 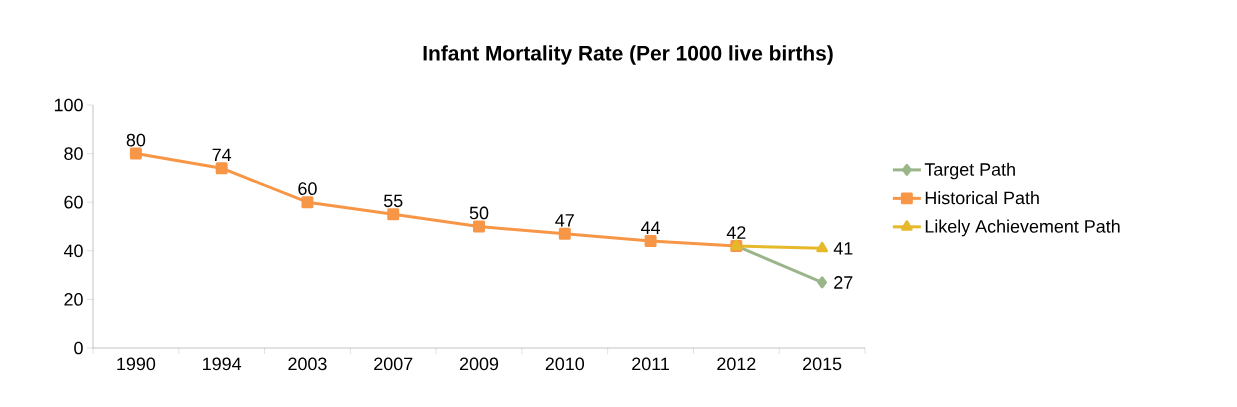 What do you see at coordinates (651, 227) in the screenshot?
I see `data-label: 44` at bounding box center [651, 227].